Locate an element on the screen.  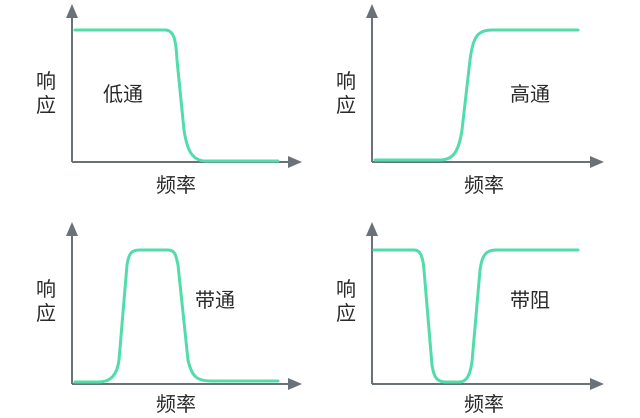
filter-label: 低通 is located at coordinates (123, 94).